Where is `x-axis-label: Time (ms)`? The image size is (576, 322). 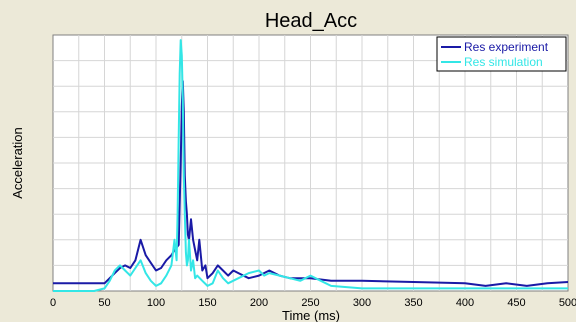 x-axis-label: Time (ms) is located at coordinates (311, 315).